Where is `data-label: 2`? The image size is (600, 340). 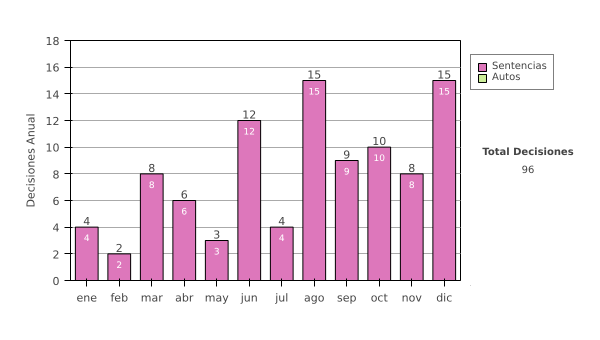 data-label: 2 is located at coordinates (119, 265).